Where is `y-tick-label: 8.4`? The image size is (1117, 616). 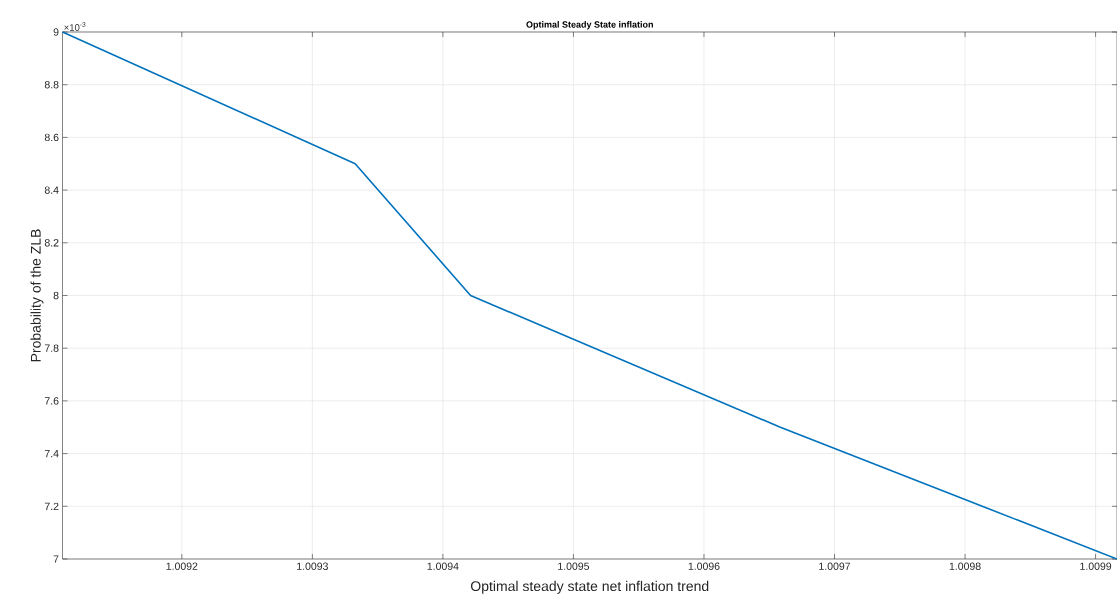 y-tick-label: 8.4 is located at coordinates (51, 190).